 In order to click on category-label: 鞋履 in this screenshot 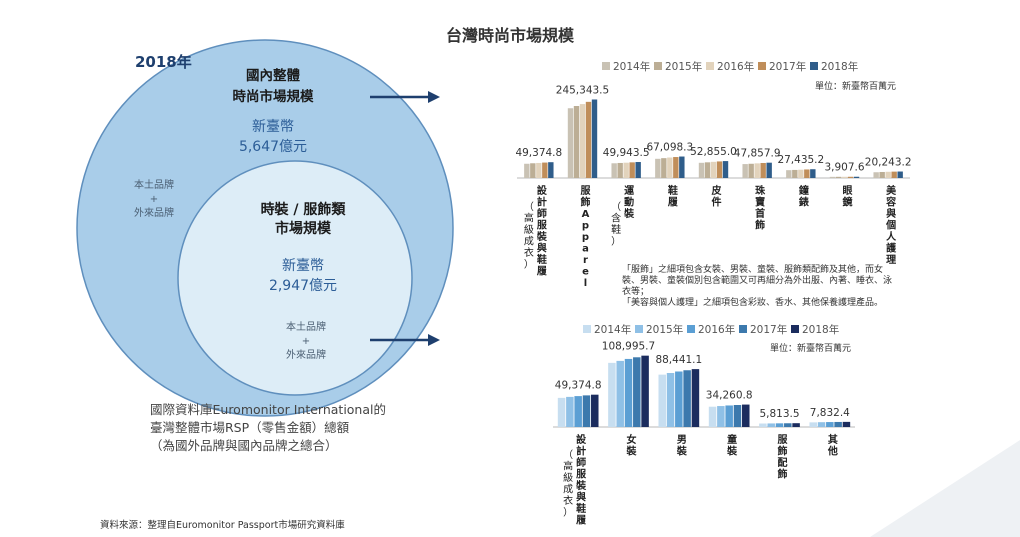, I will do `click(672, 196)`.